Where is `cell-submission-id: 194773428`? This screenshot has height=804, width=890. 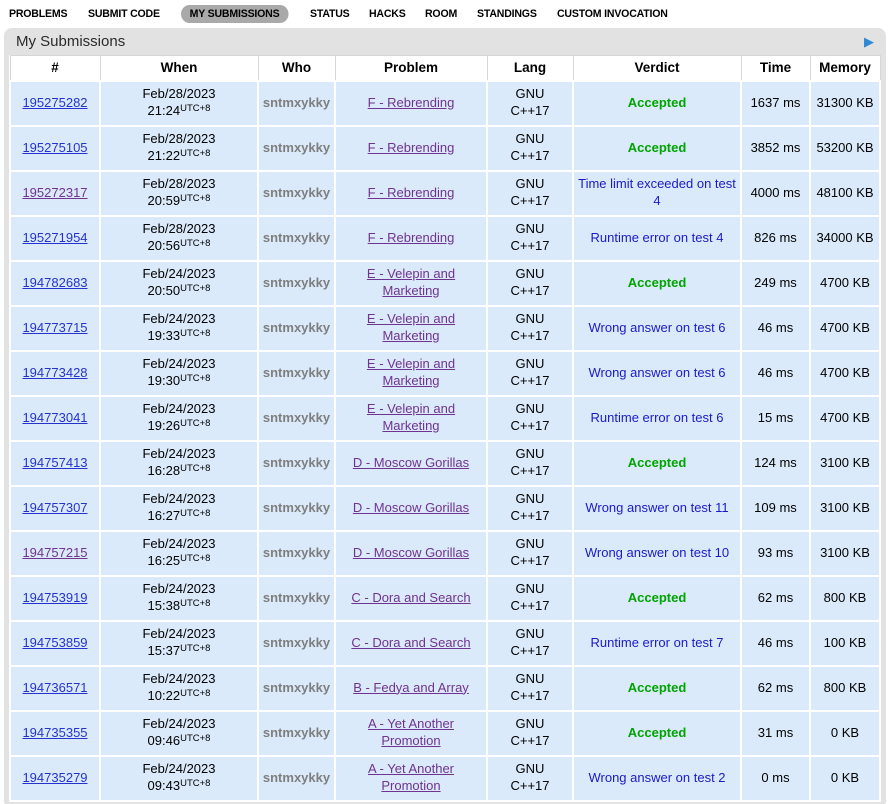 cell-submission-id: 194773428 is located at coordinates (55, 373).